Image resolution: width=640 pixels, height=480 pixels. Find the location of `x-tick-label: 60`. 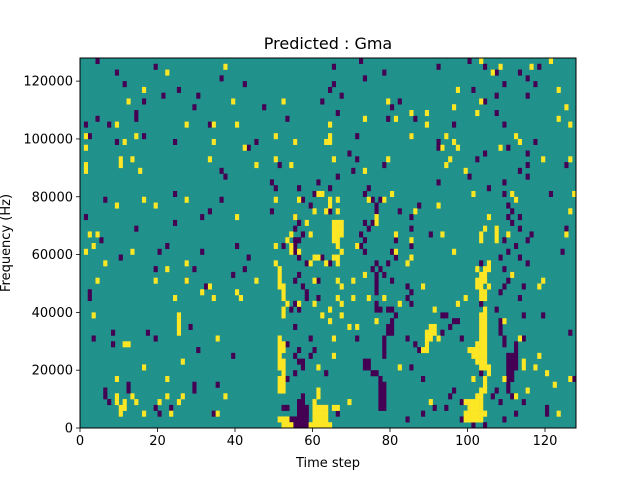

x-tick-label: 60 is located at coordinates (312, 441).